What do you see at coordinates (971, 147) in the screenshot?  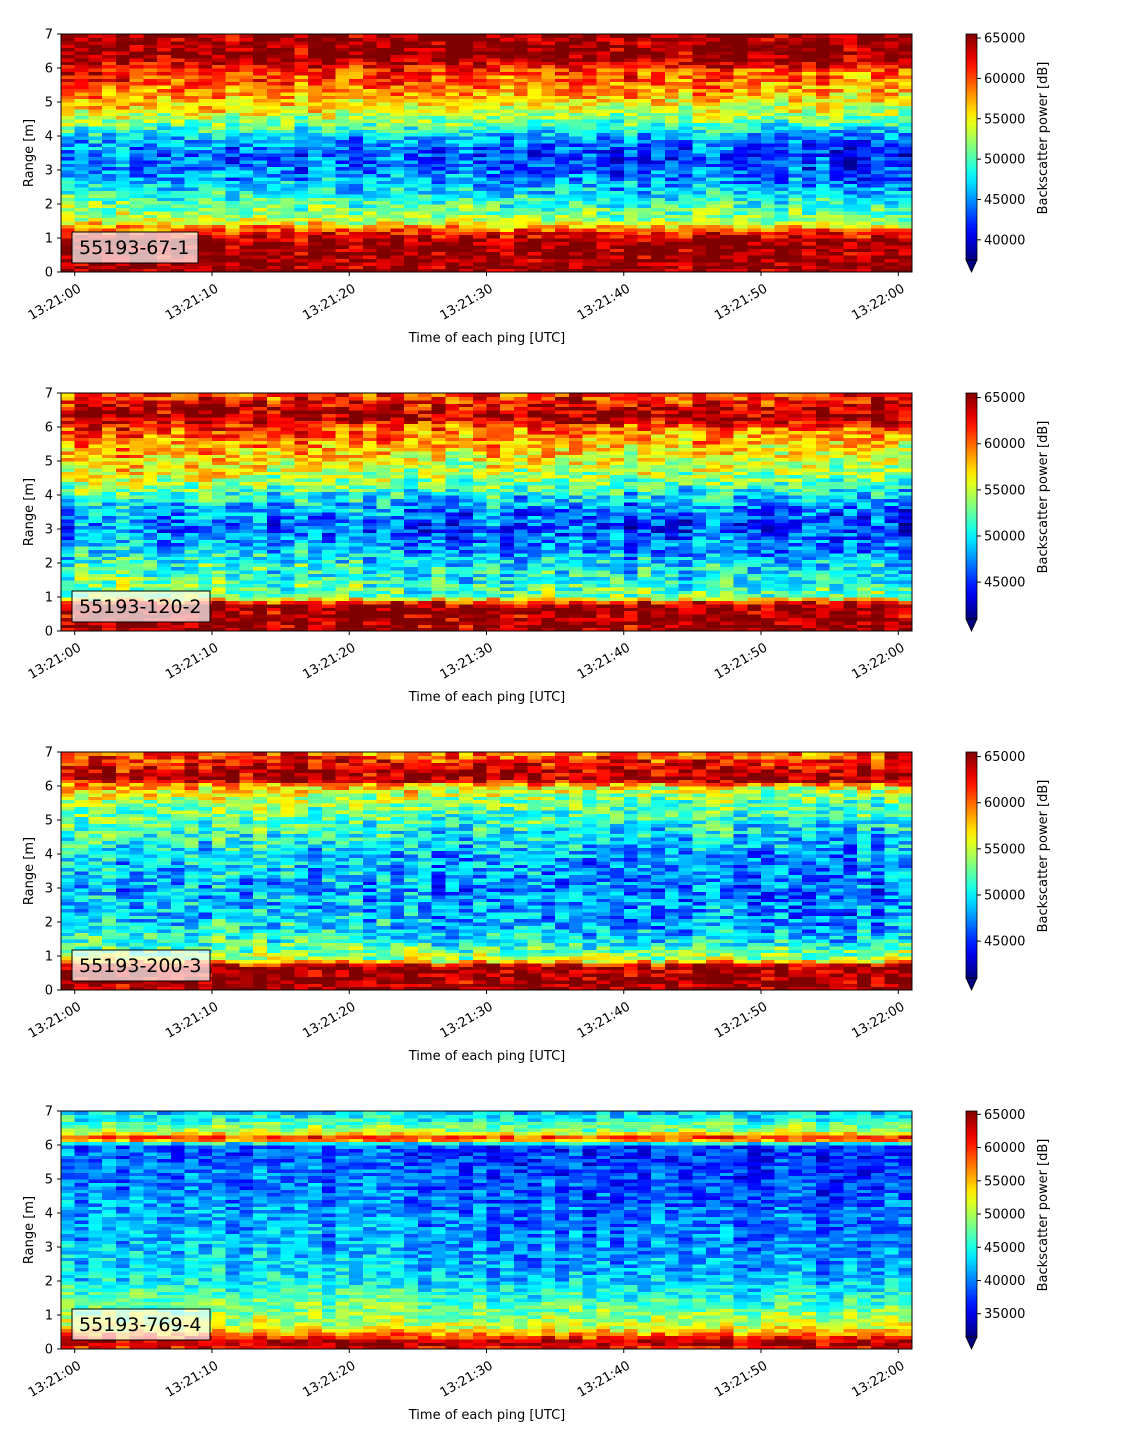 I see `colorbar-gradient` at bounding box center [971, 147].